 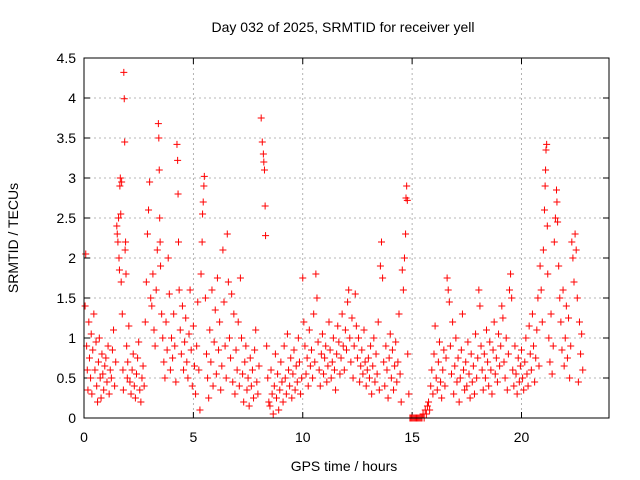 What do you see at coordinates (13, 238) in the screenshot?
I see `y-axis-label: SRMTID / TECUs` at bounding box center [13, 238].